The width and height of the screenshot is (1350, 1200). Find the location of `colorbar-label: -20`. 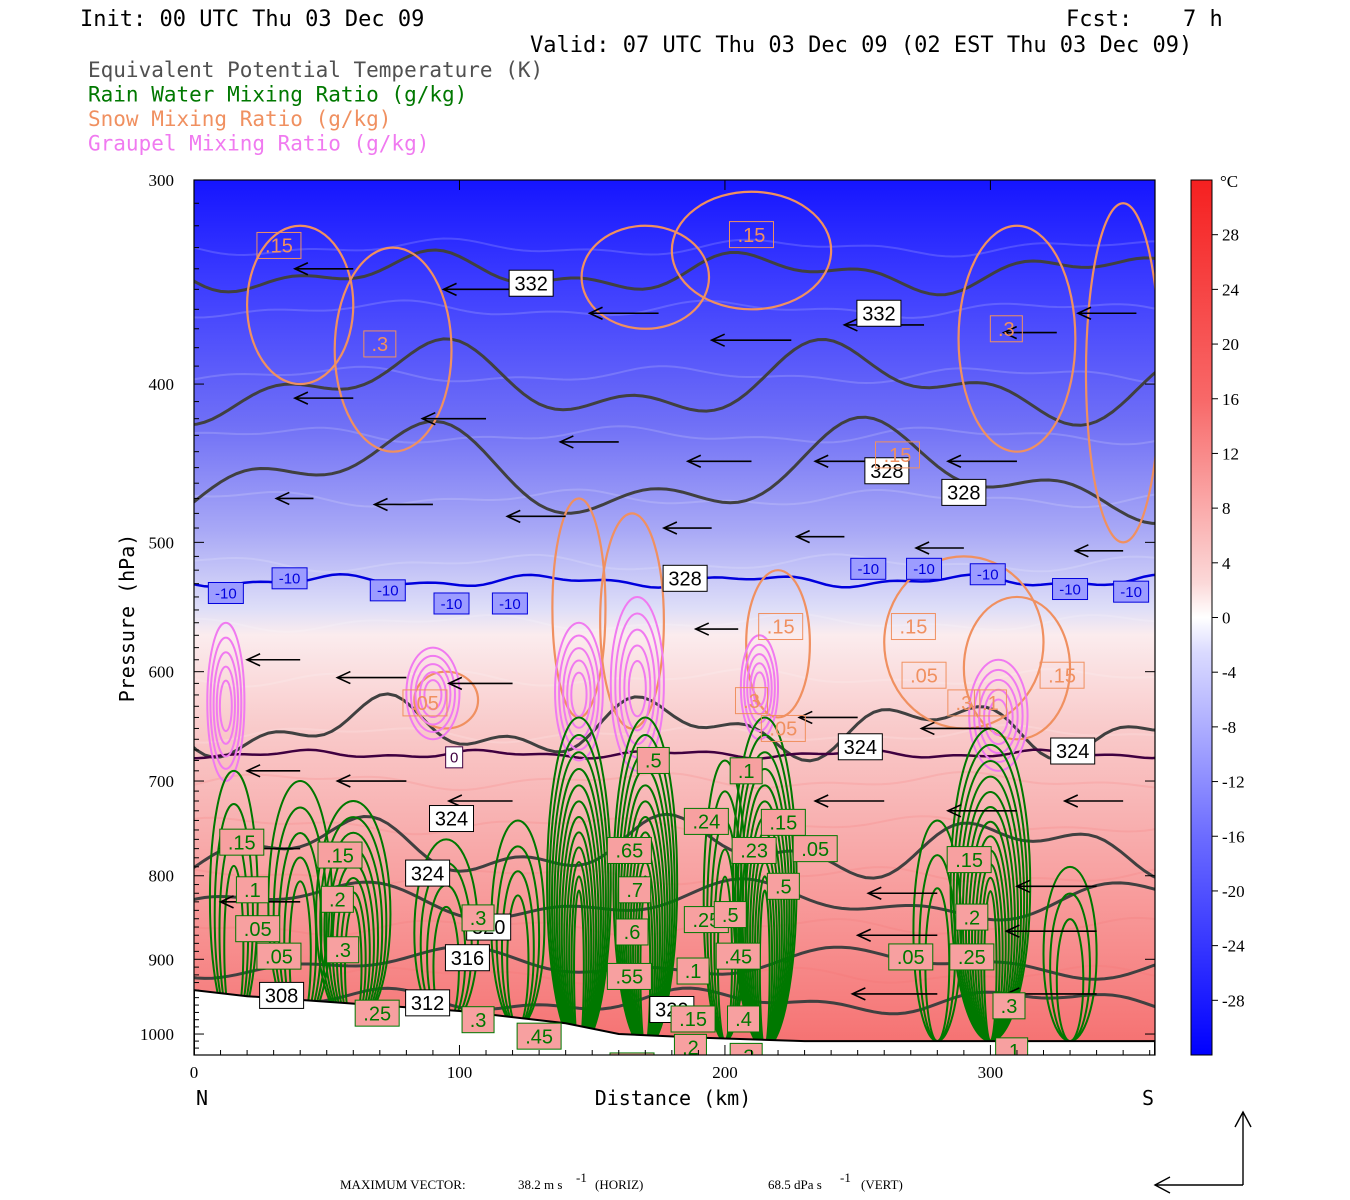

colorbar-label: -20 is located at coordinates (1233, 891).